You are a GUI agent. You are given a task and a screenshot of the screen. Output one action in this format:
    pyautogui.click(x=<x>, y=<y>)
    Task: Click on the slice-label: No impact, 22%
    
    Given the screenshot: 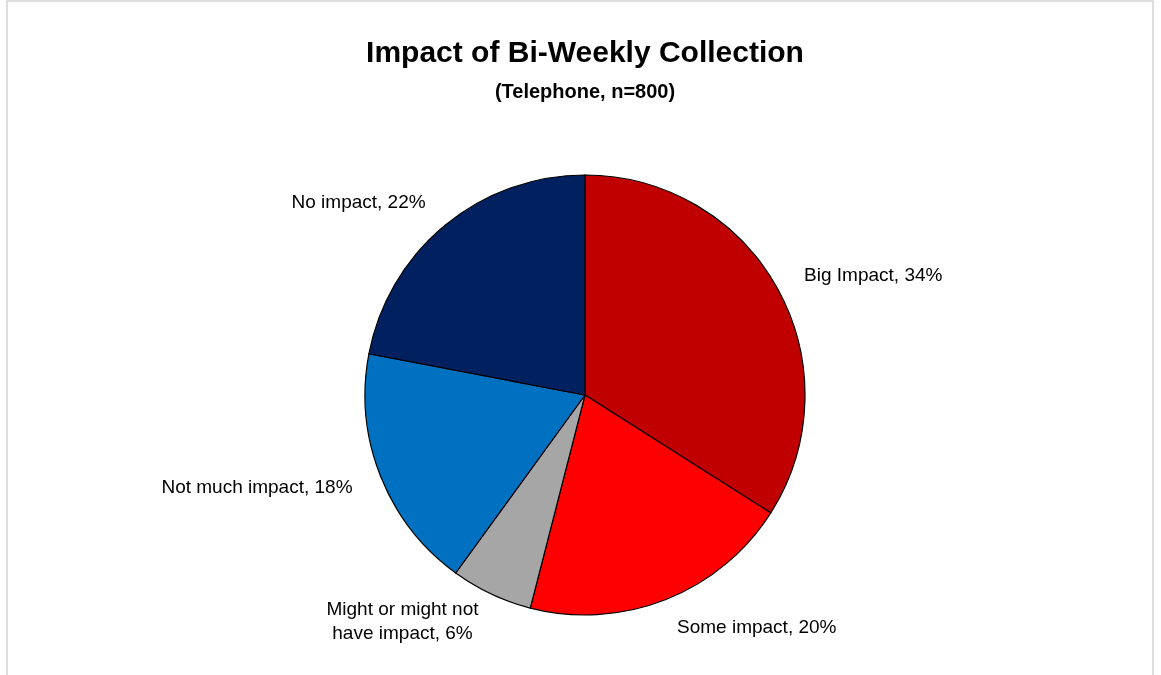 What is the action you would take?
    pyautogui.click(x=358, y=202)
    